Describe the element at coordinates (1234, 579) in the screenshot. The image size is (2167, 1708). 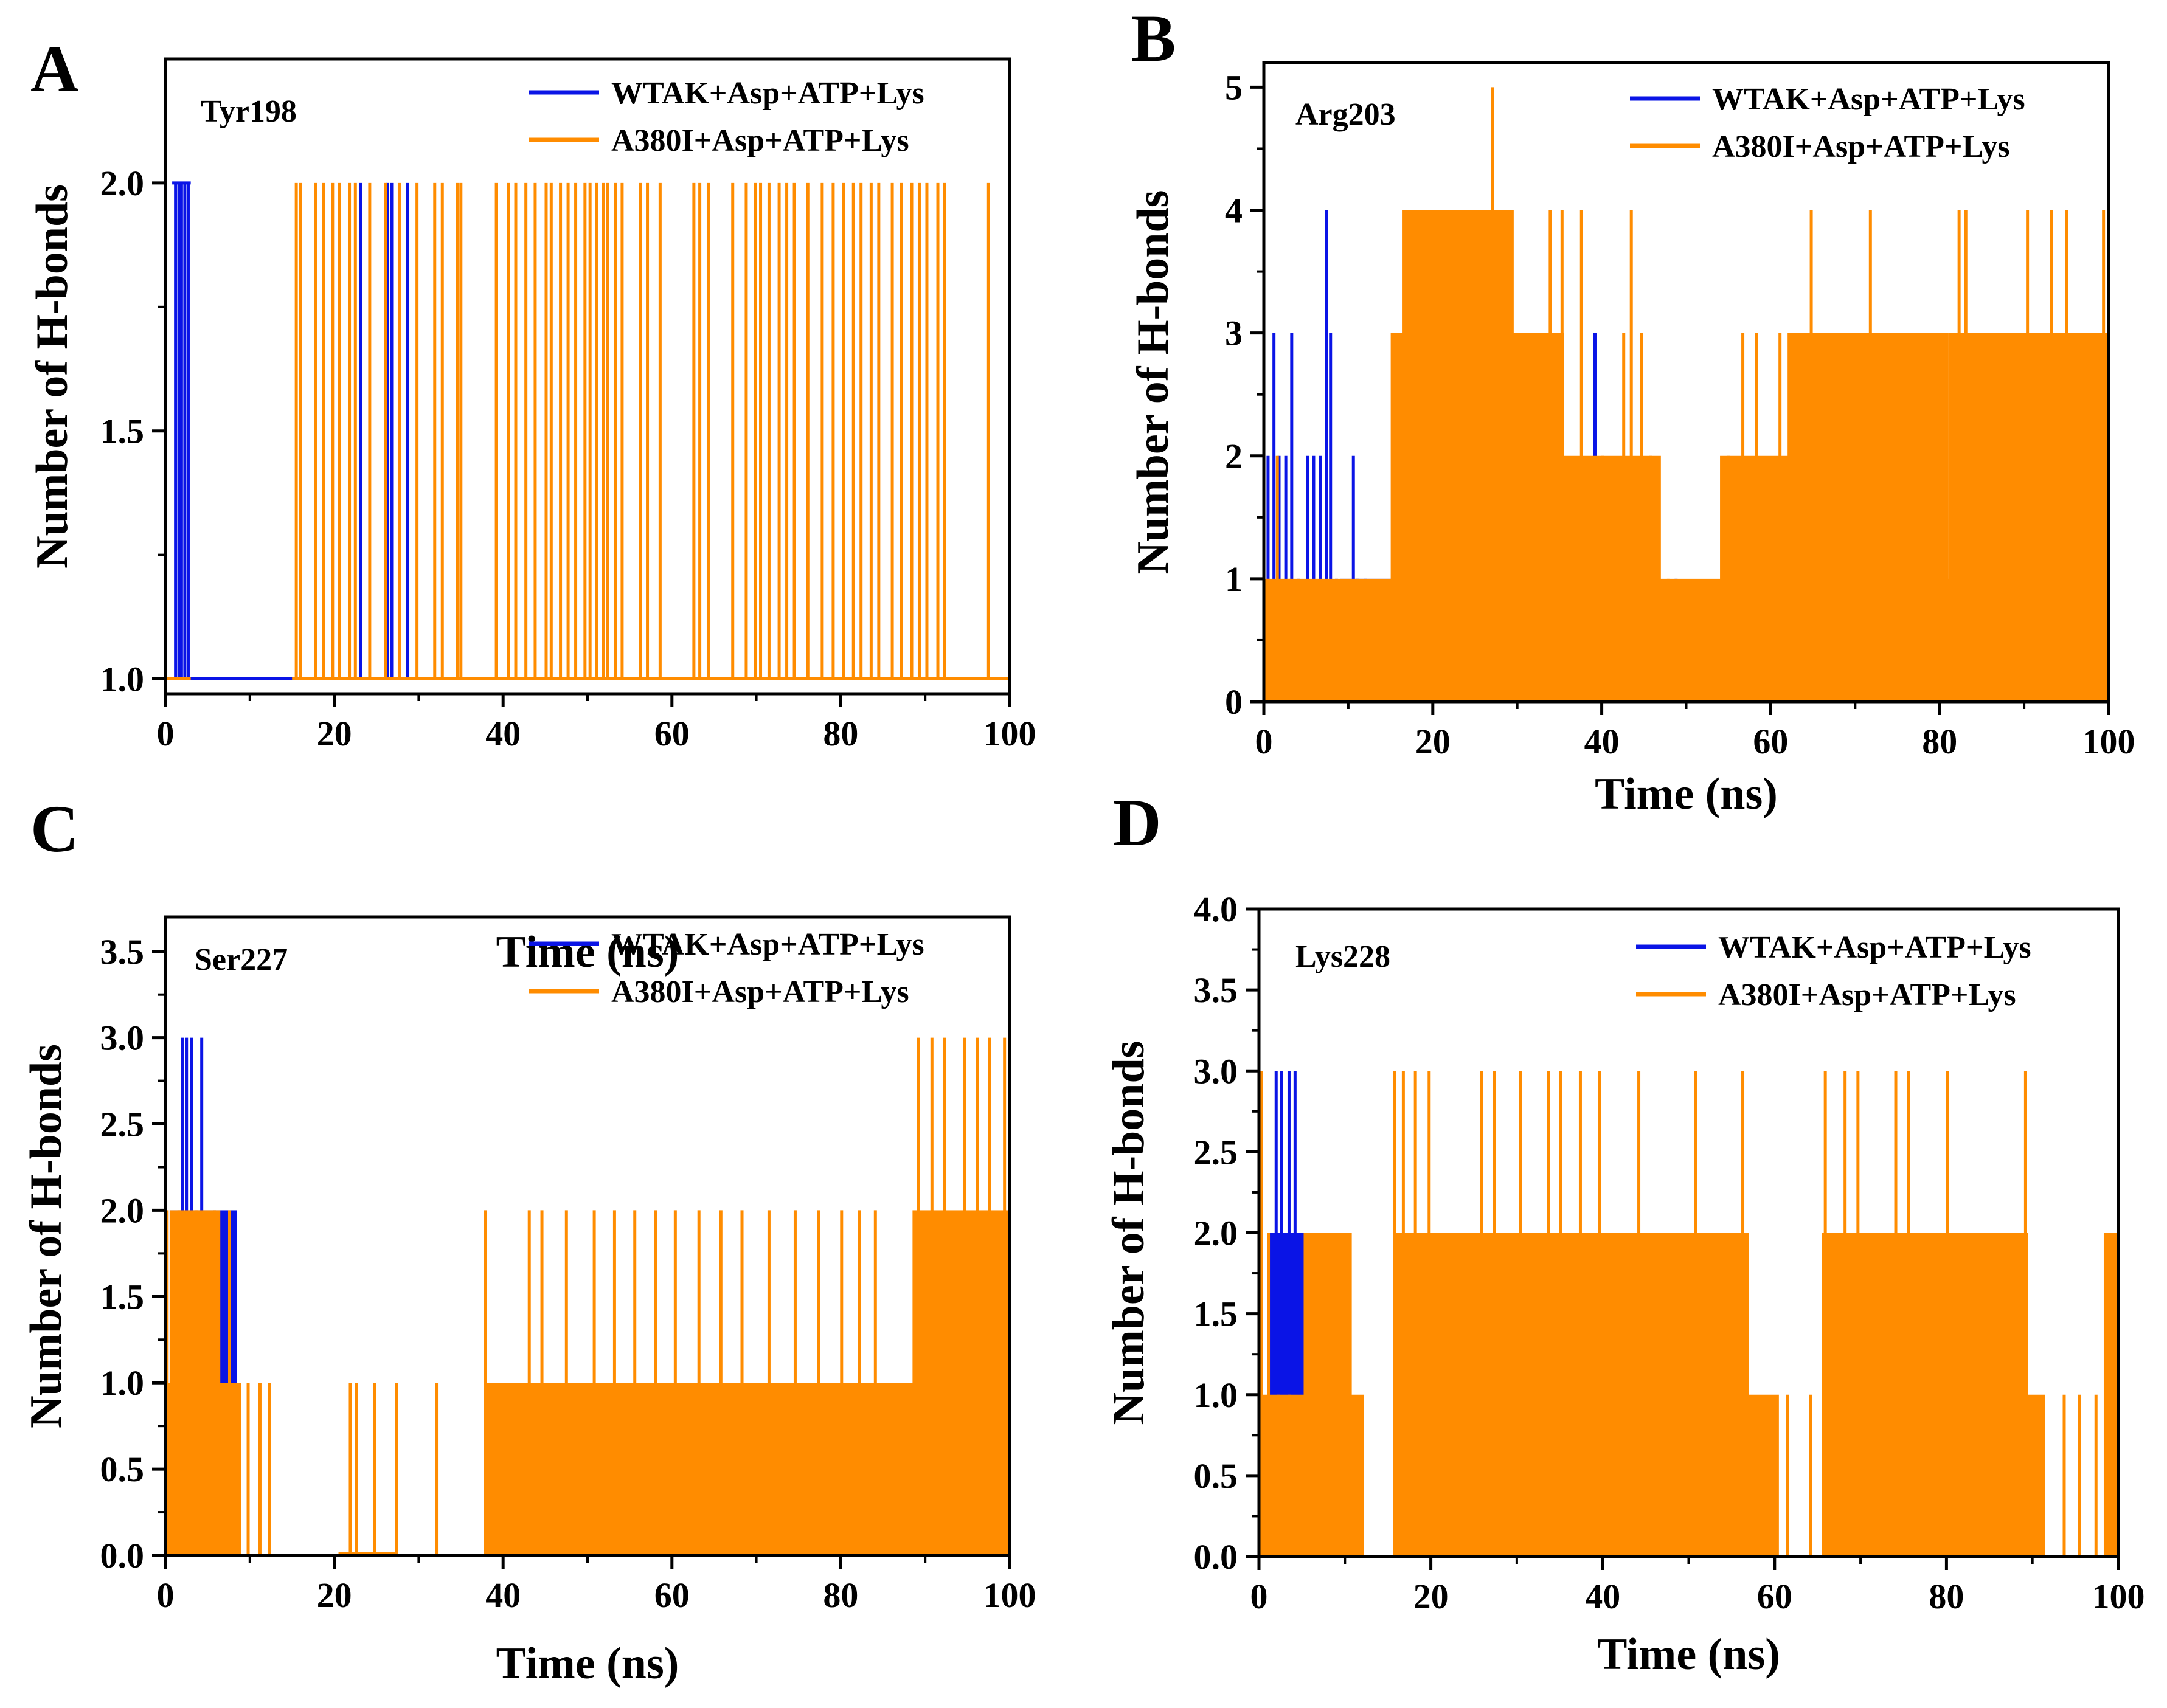
I see `y-tick-label: 1` at that location.